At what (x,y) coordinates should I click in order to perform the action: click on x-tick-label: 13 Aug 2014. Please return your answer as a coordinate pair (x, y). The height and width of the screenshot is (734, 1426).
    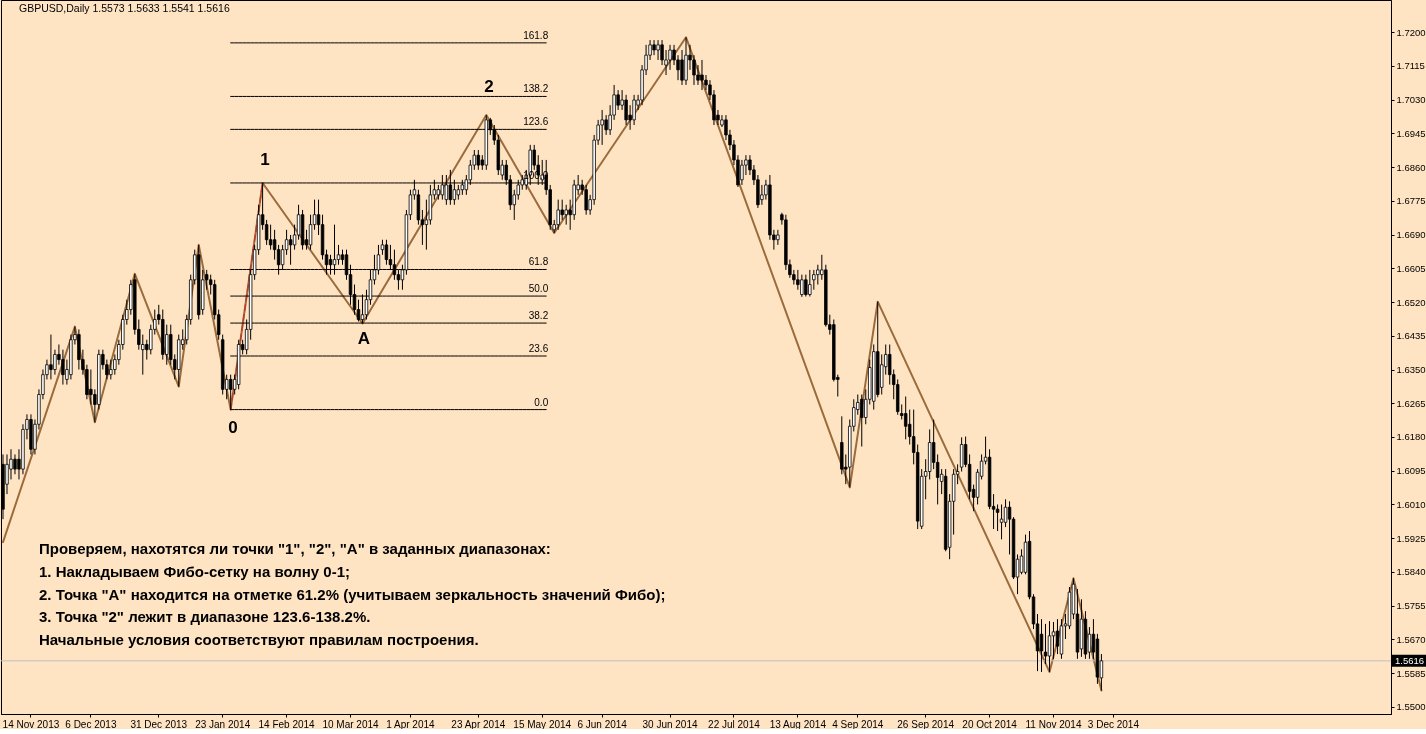
    Looking at the image, I should click on (798, 724).